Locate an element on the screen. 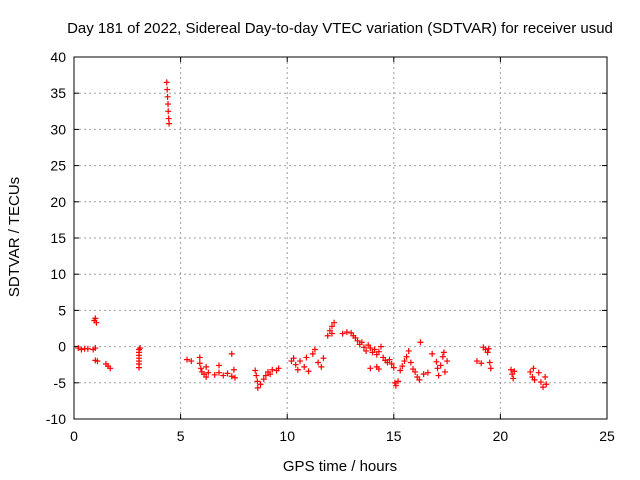  y-tick-label: 15 is located at coordinates (58, 238).